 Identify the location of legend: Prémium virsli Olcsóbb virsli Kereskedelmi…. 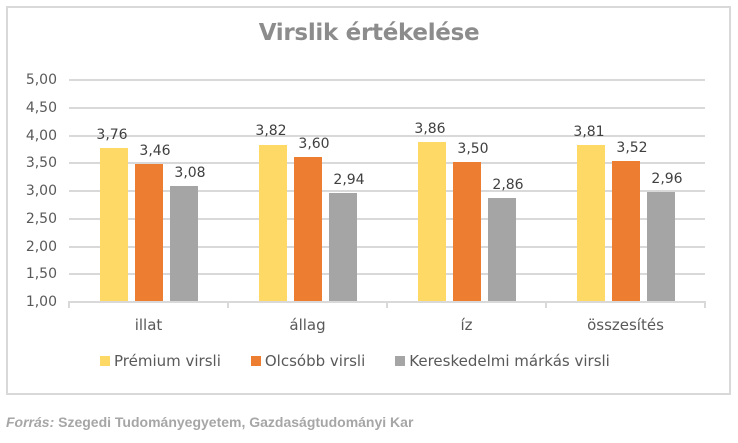
(355, 361).